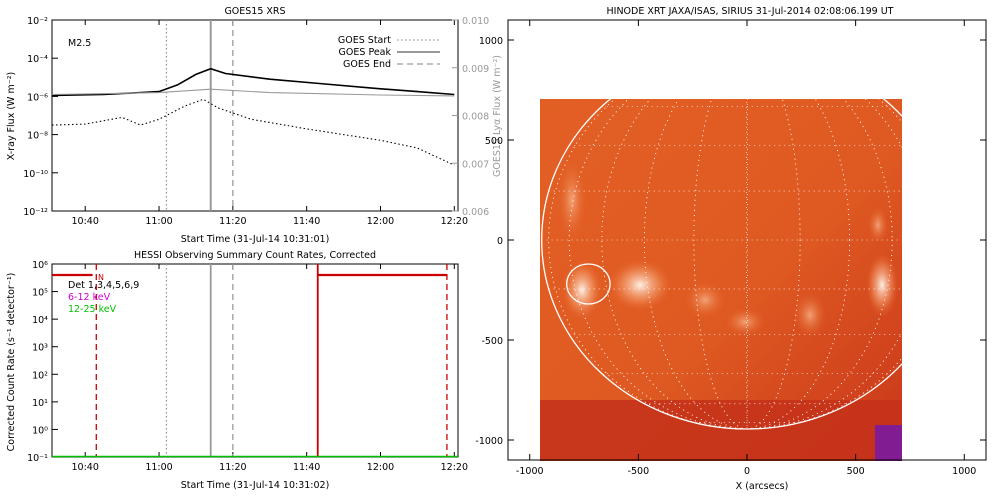 This screenshot has height=504, width=1000. Describe the element at coordinates (255, 239) in the screenshot. I see `goes-xlabel: Start Time (31-Jul-14 10:31:01)` at that location.